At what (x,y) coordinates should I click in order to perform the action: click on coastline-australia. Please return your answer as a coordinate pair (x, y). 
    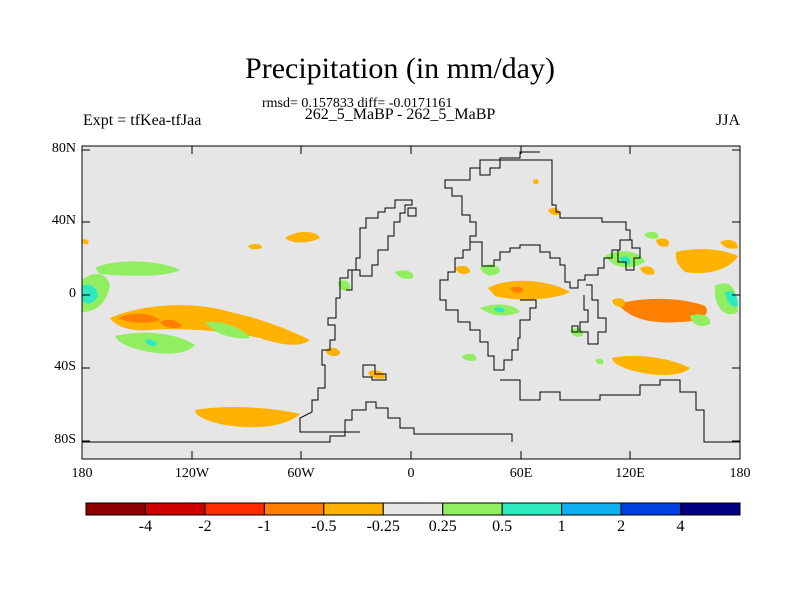
    Looking at the image, I should click on (620, 411).